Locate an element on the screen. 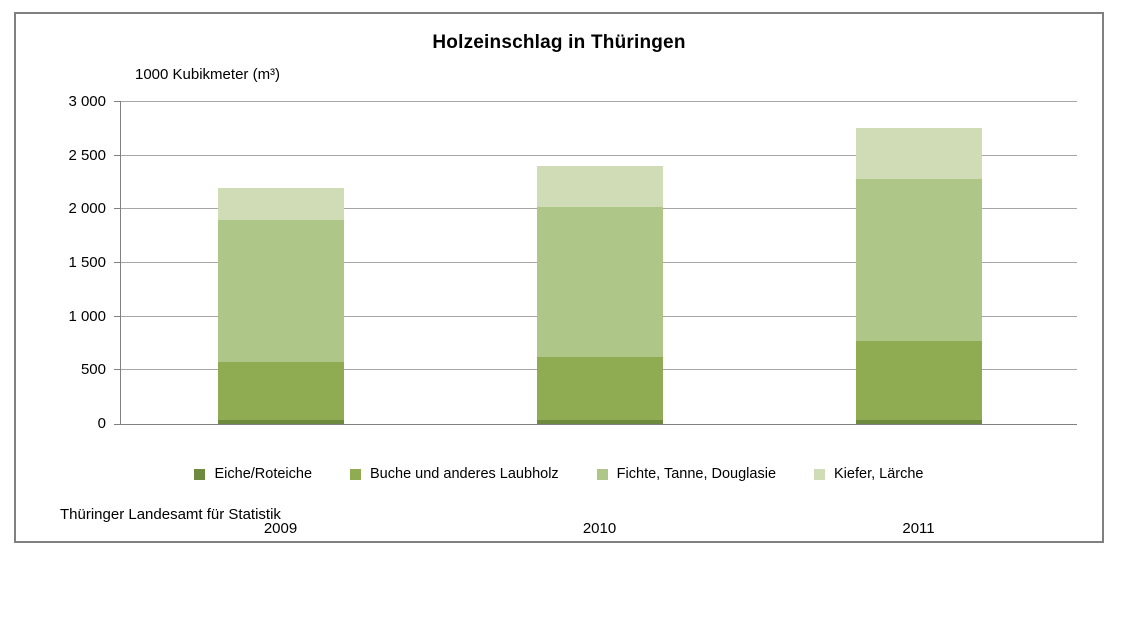 The width and height of the screenshot is (1126, 626). legend-item: Eiche/Roteiche is located at coordinates (253, 474).